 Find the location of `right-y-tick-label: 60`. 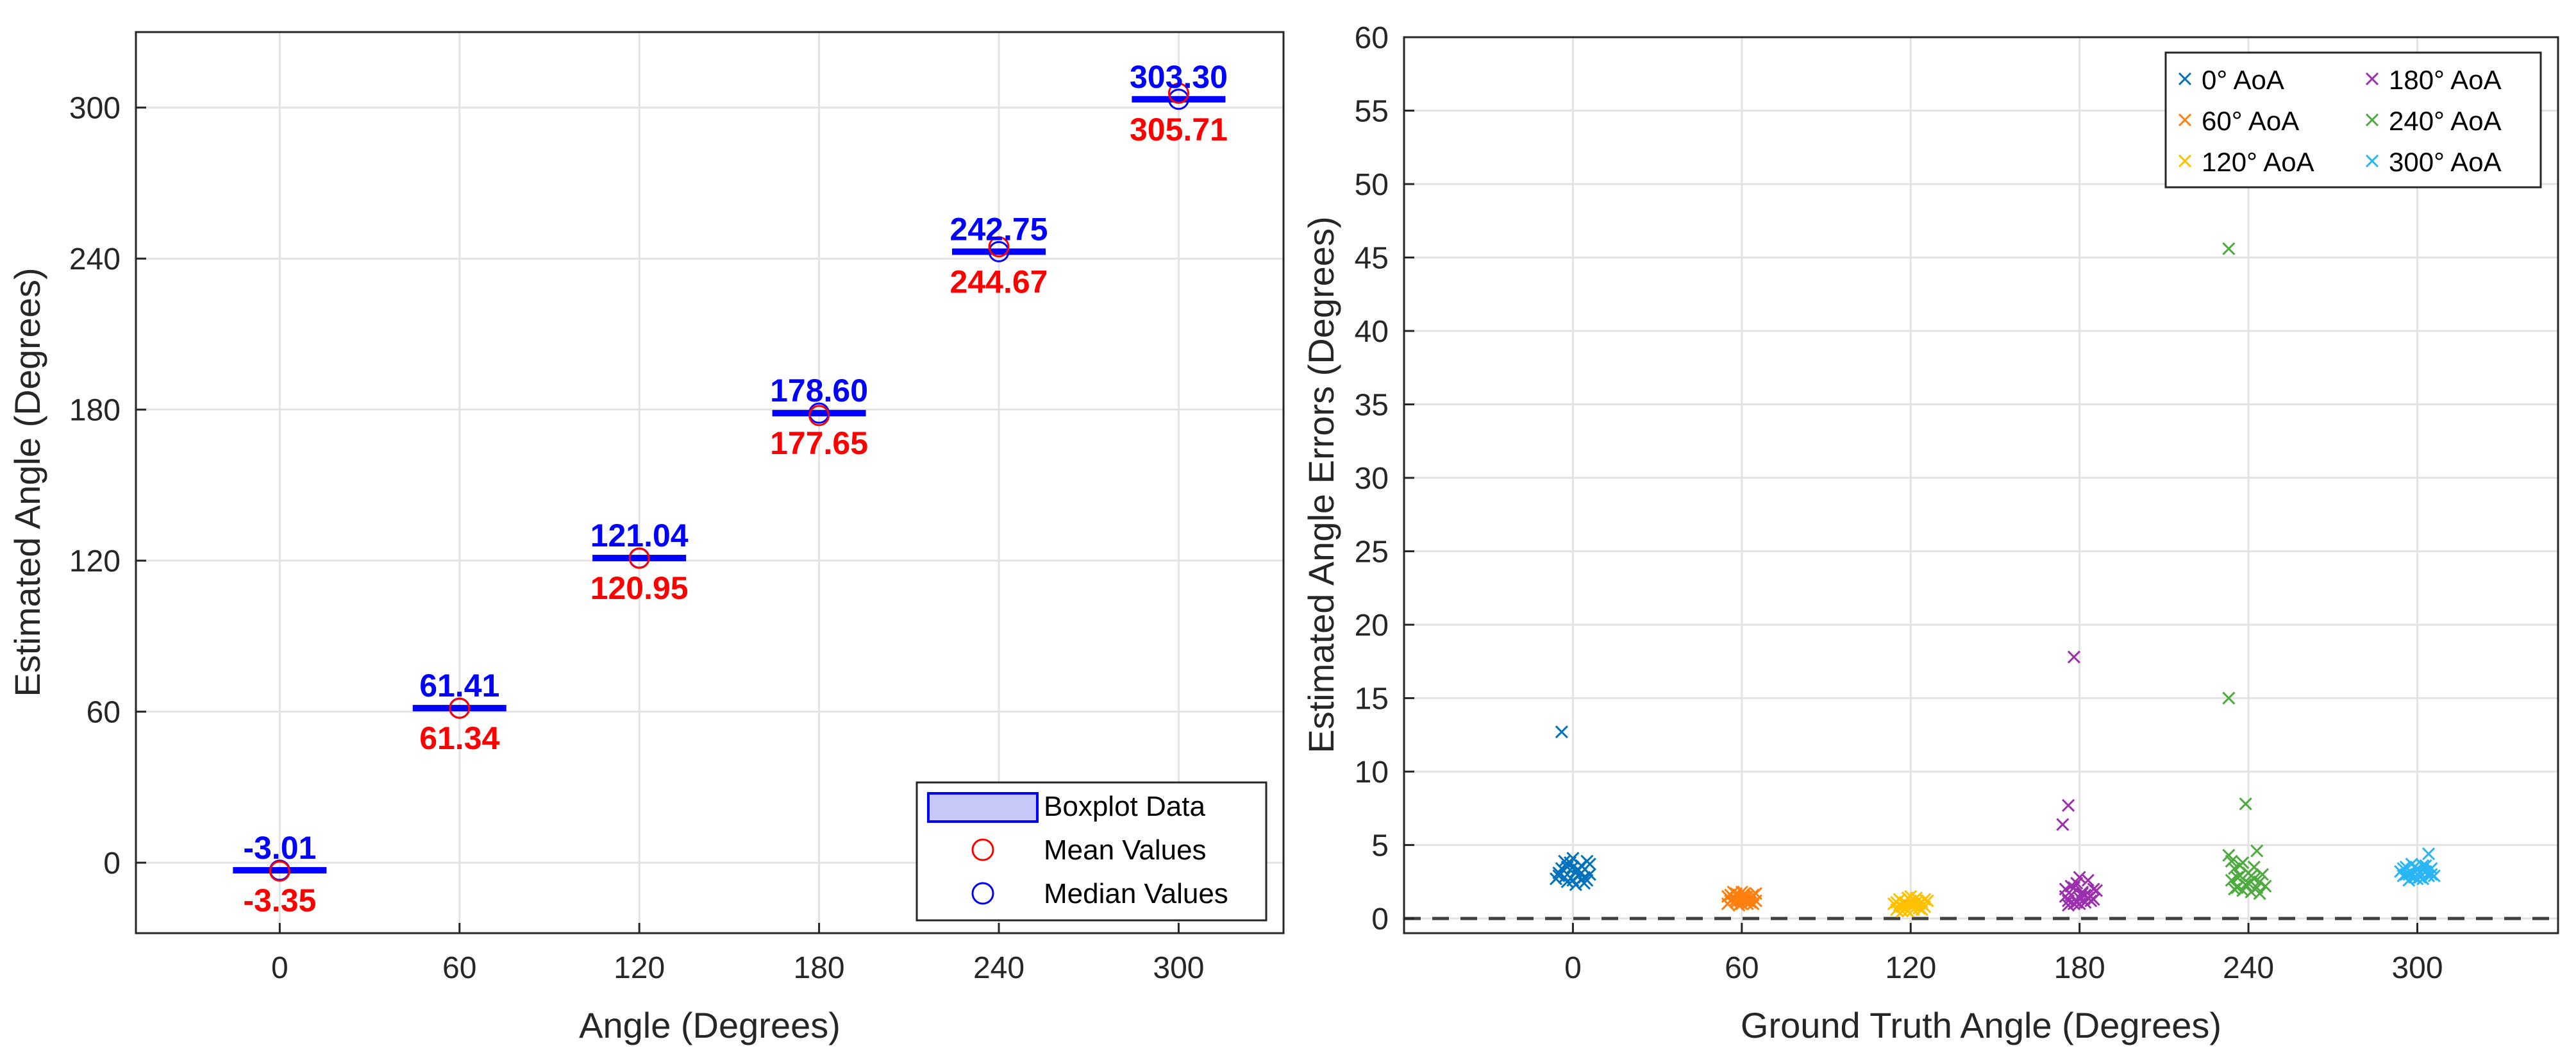

right-y-tick-label: 60 is located at coordinates (1372, 38).